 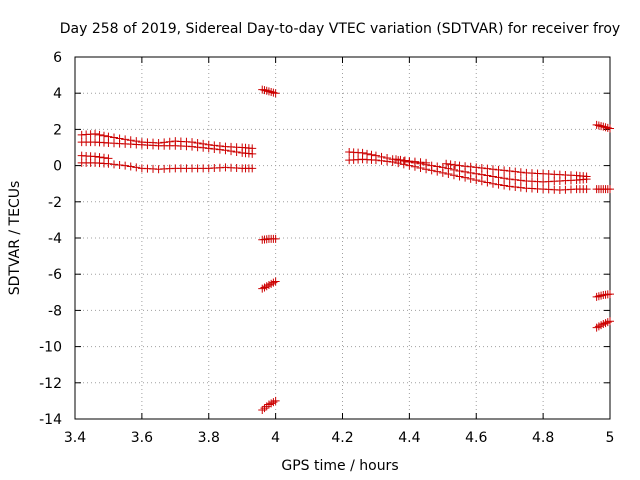 What do you see at coordinates (610, 438) in the screenshot?
I see `x-tick-label: 5` at bounding box center [610, 438].